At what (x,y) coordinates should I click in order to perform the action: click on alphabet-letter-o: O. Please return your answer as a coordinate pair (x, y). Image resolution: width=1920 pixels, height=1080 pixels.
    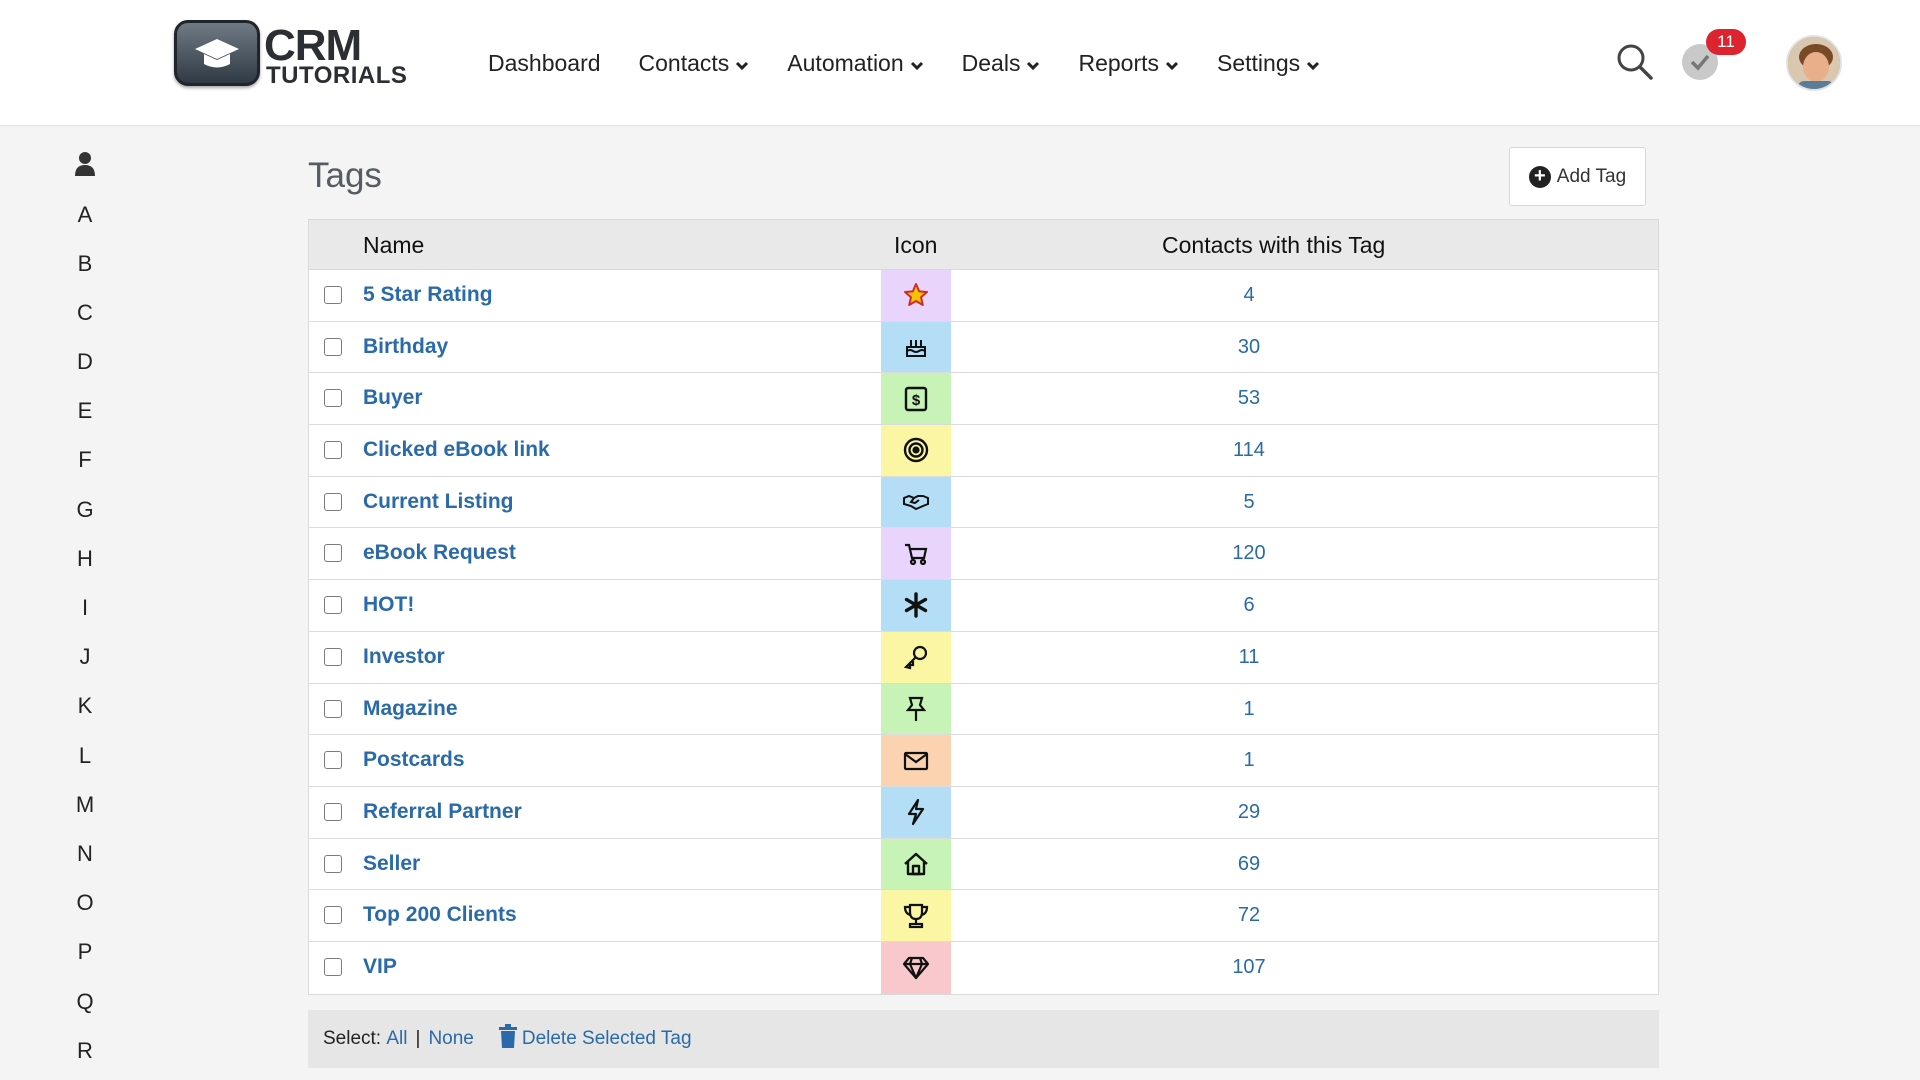
    Looking at the image, I should click on (85, 902).